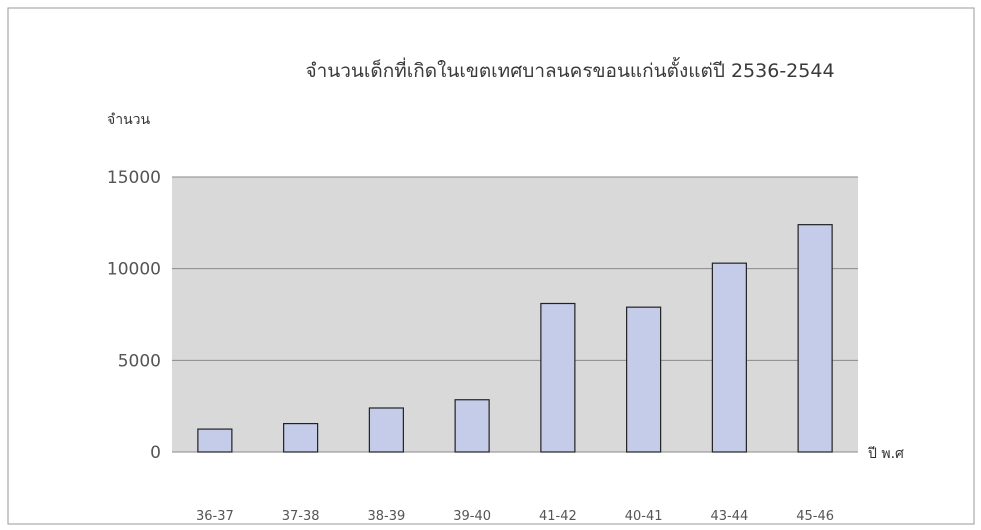 Image resolution: width=981 pixels, height=530 pixels. Describe the element at coordinates (644, 516) in the screenshot. I see `x-tick-label: 40-41` at that location.